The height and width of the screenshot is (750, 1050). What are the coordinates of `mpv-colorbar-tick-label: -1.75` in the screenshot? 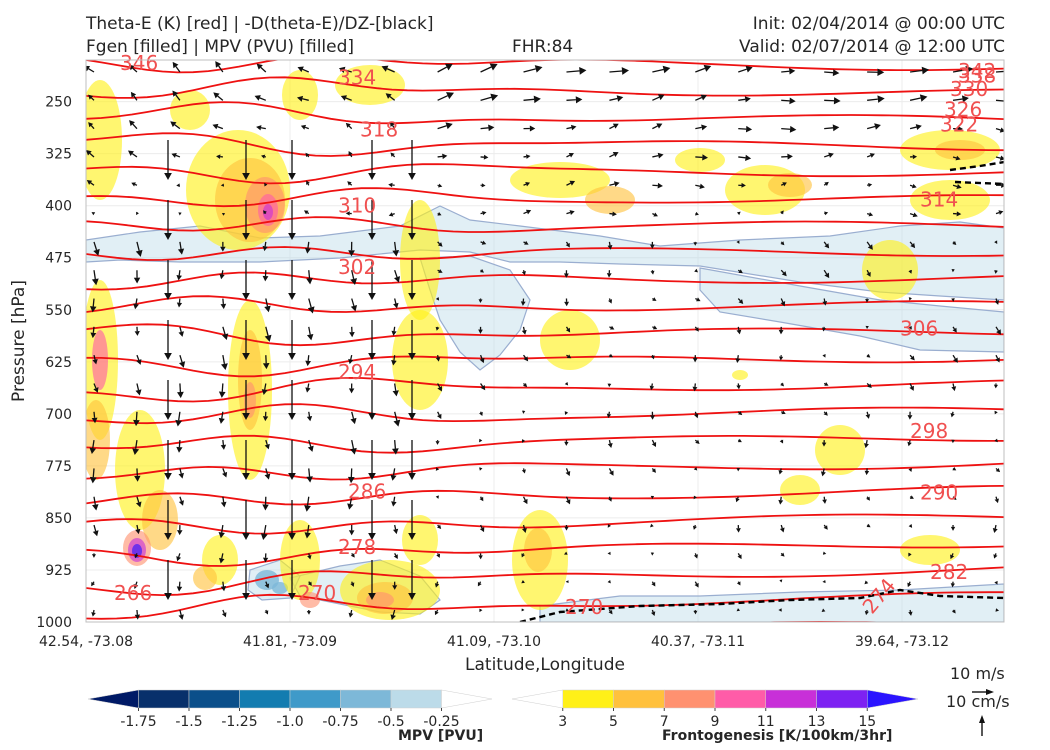 It's located at (138, 722).